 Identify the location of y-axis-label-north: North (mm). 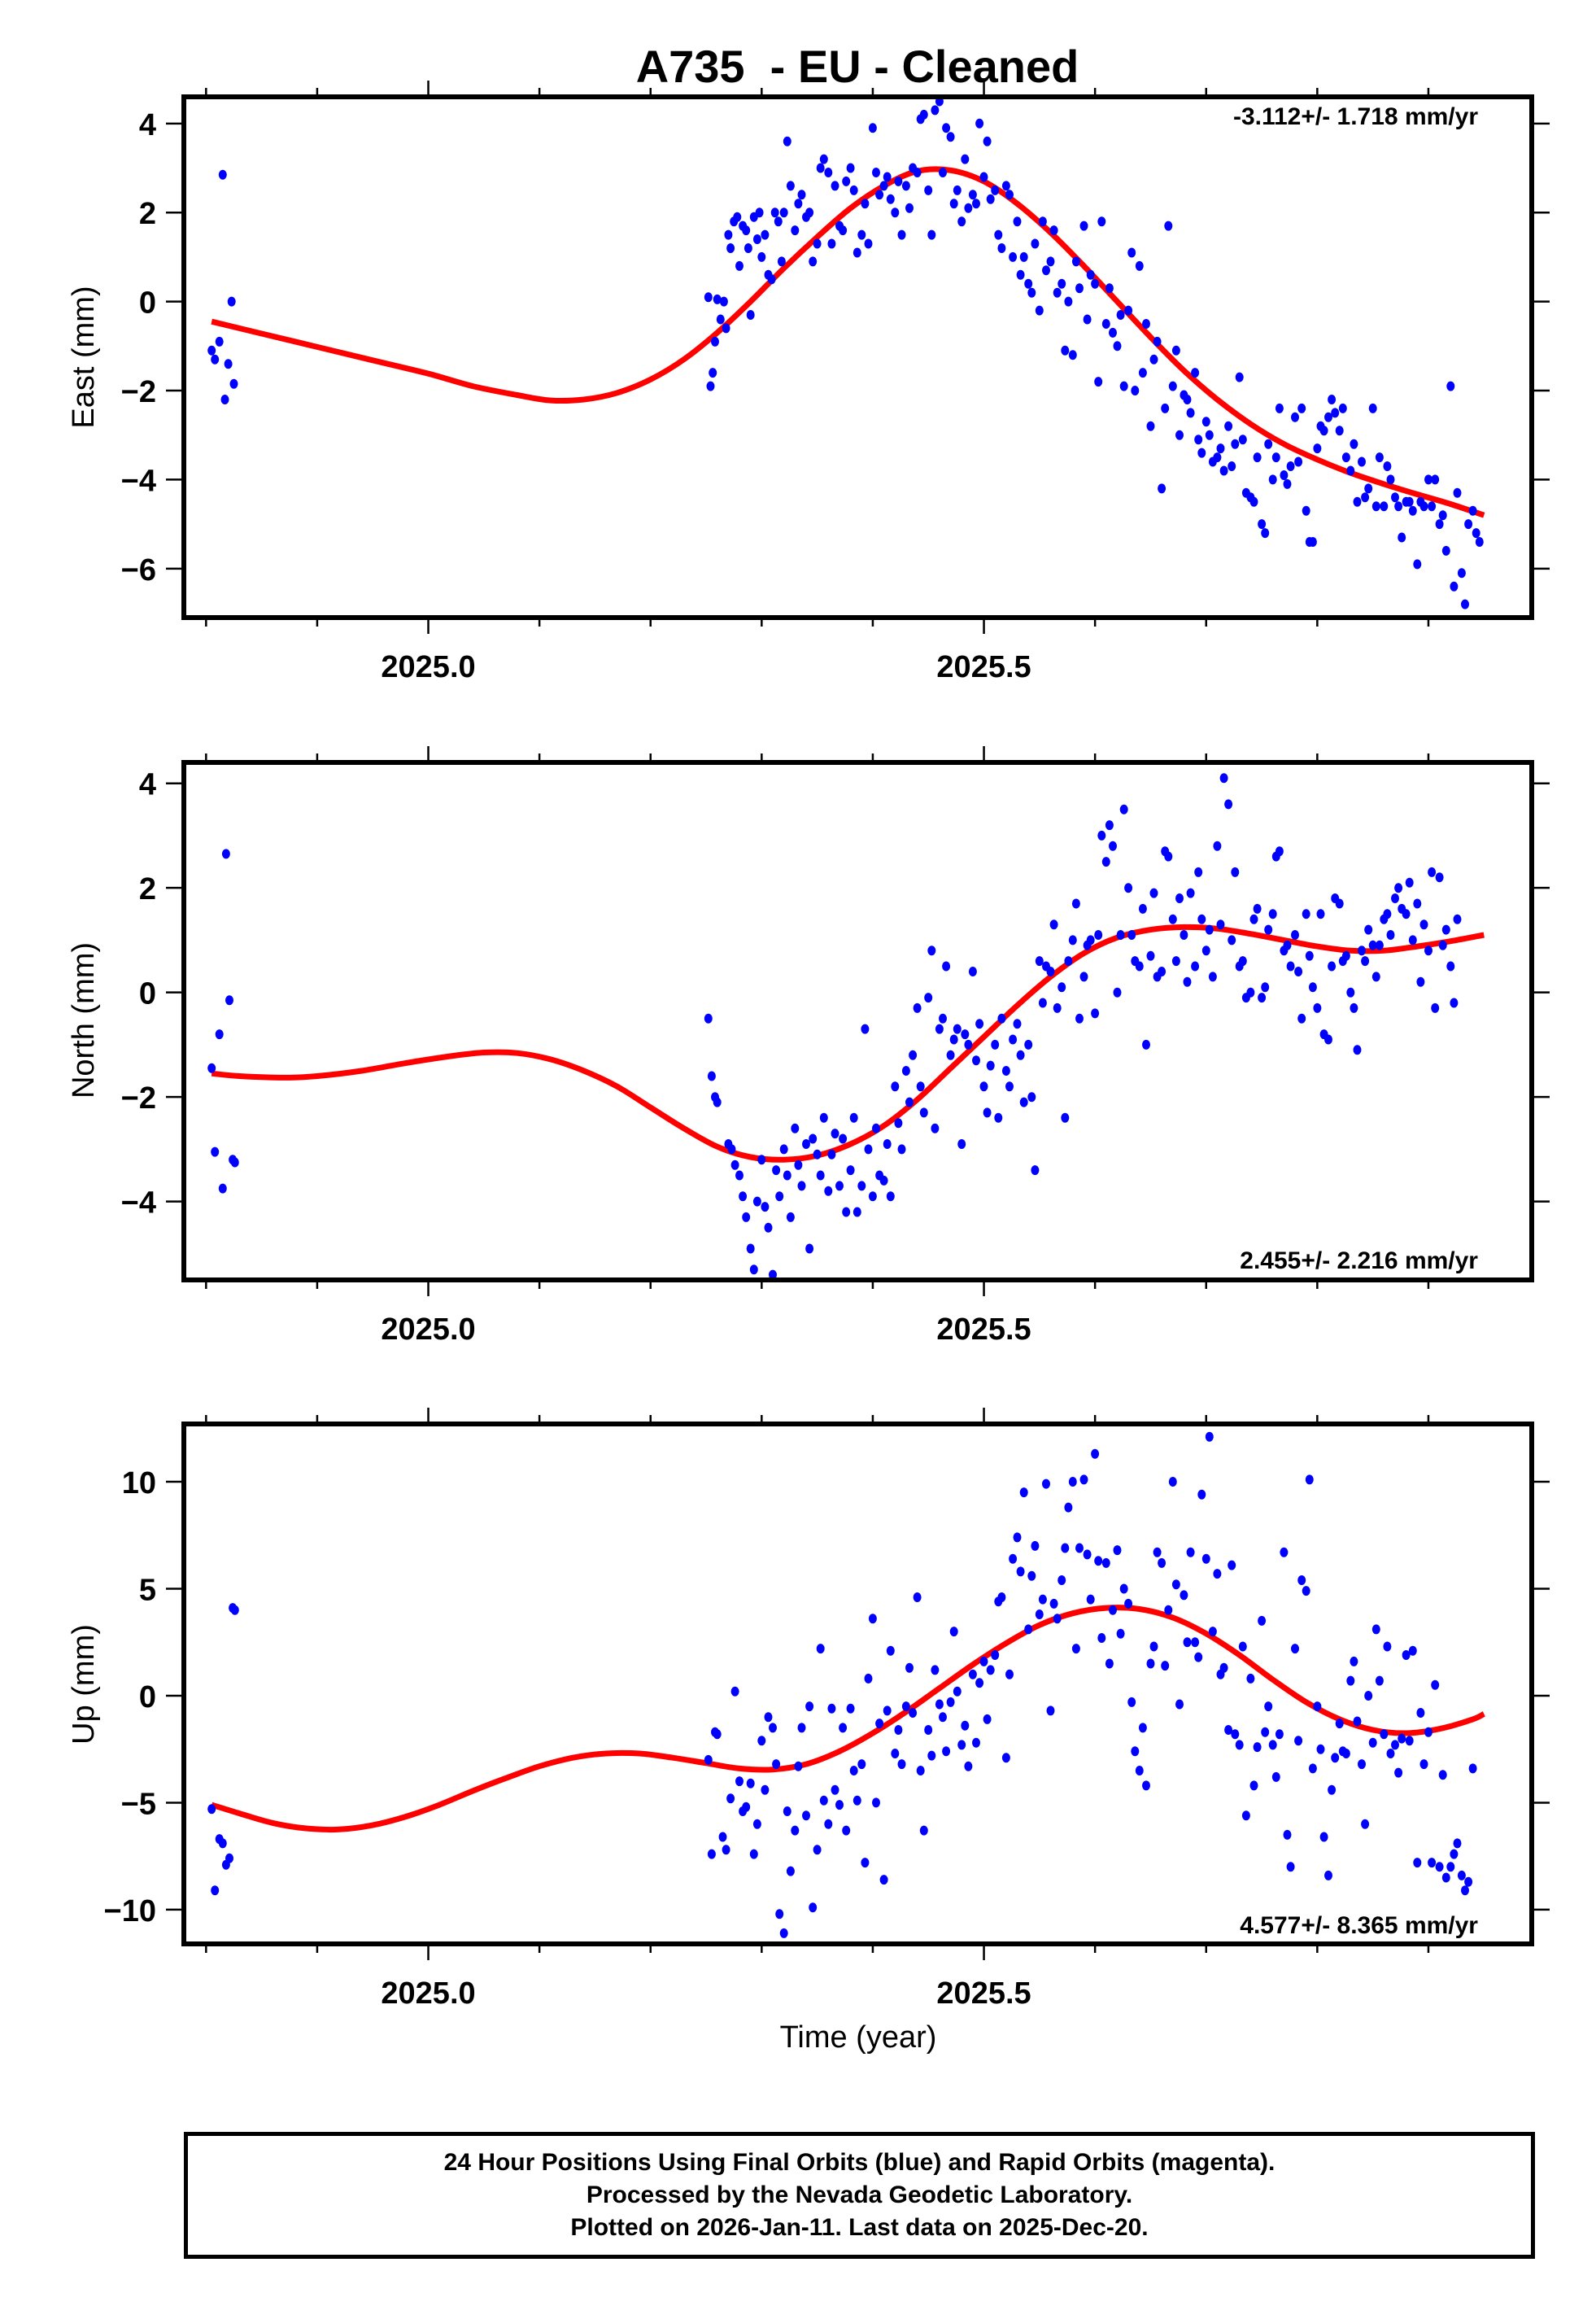
(84, 1020).